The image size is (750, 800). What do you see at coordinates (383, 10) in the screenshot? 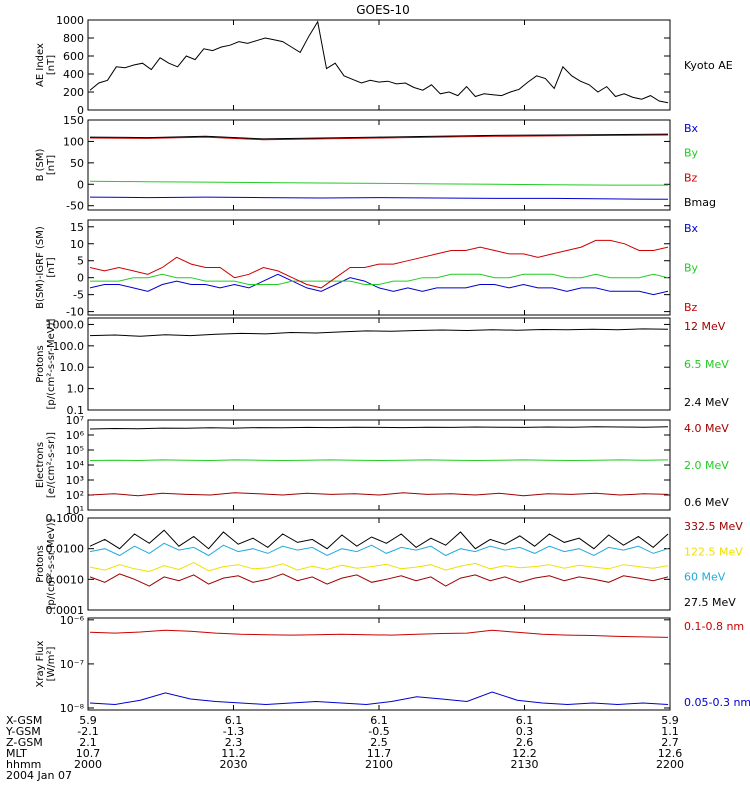
I see `figure-title: GOES-10` at bounding box center [383, 10].